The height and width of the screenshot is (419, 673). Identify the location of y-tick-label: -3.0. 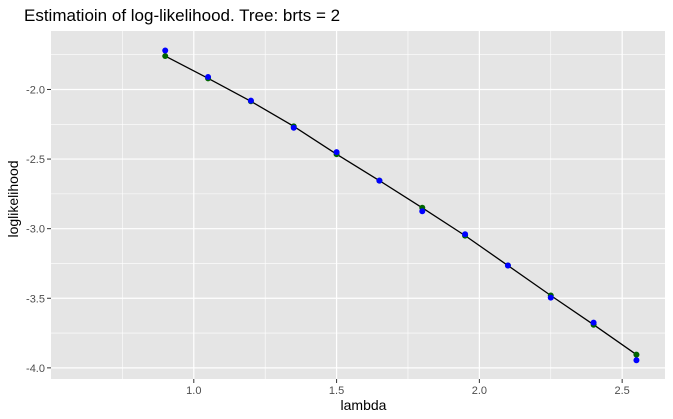
(35, 230).